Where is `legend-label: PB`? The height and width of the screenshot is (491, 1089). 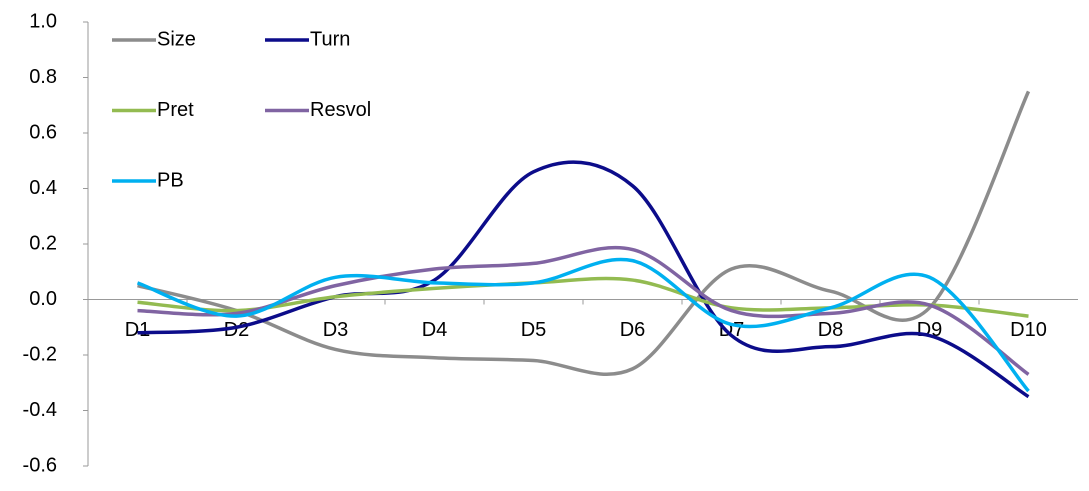 legend-label: PB is located at coordinates (170, 180).